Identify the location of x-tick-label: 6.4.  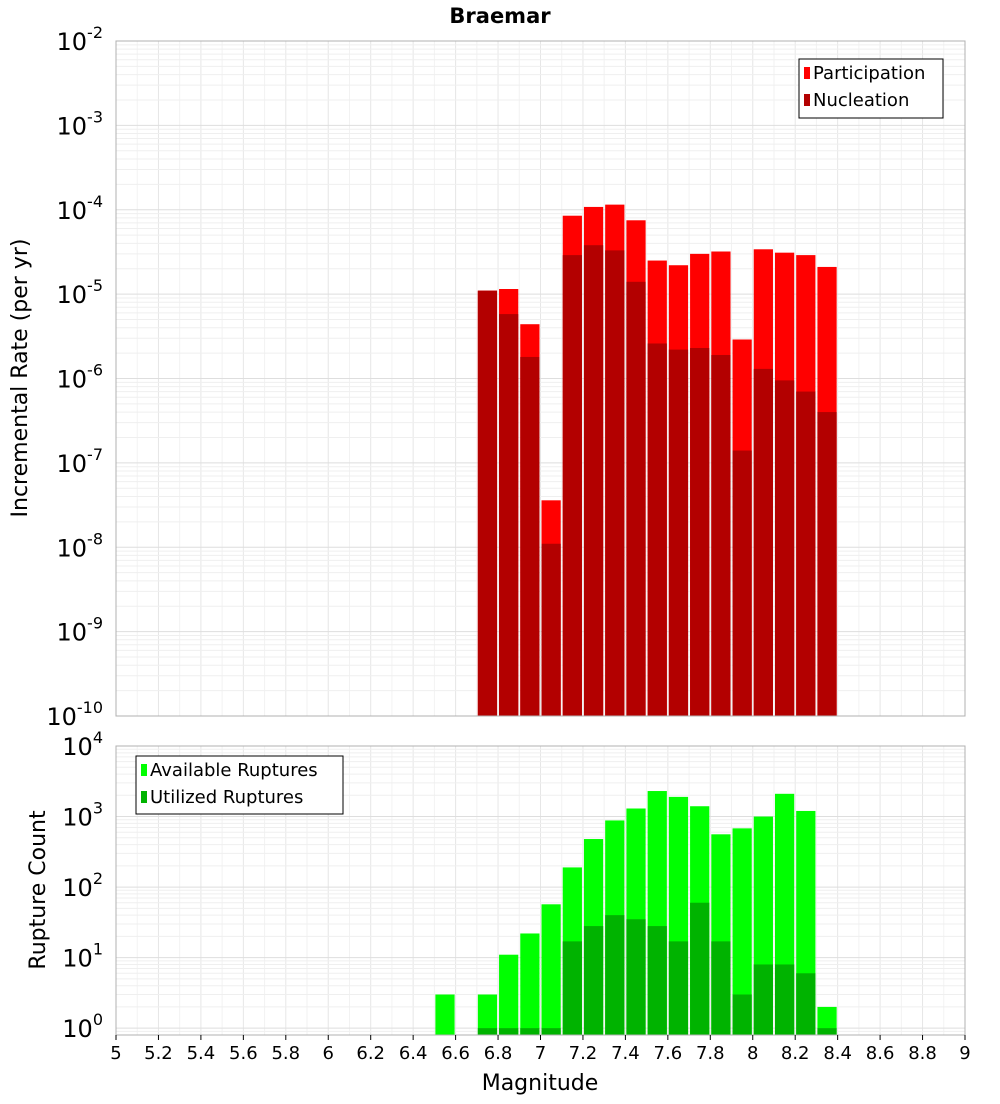
(413, 1053).